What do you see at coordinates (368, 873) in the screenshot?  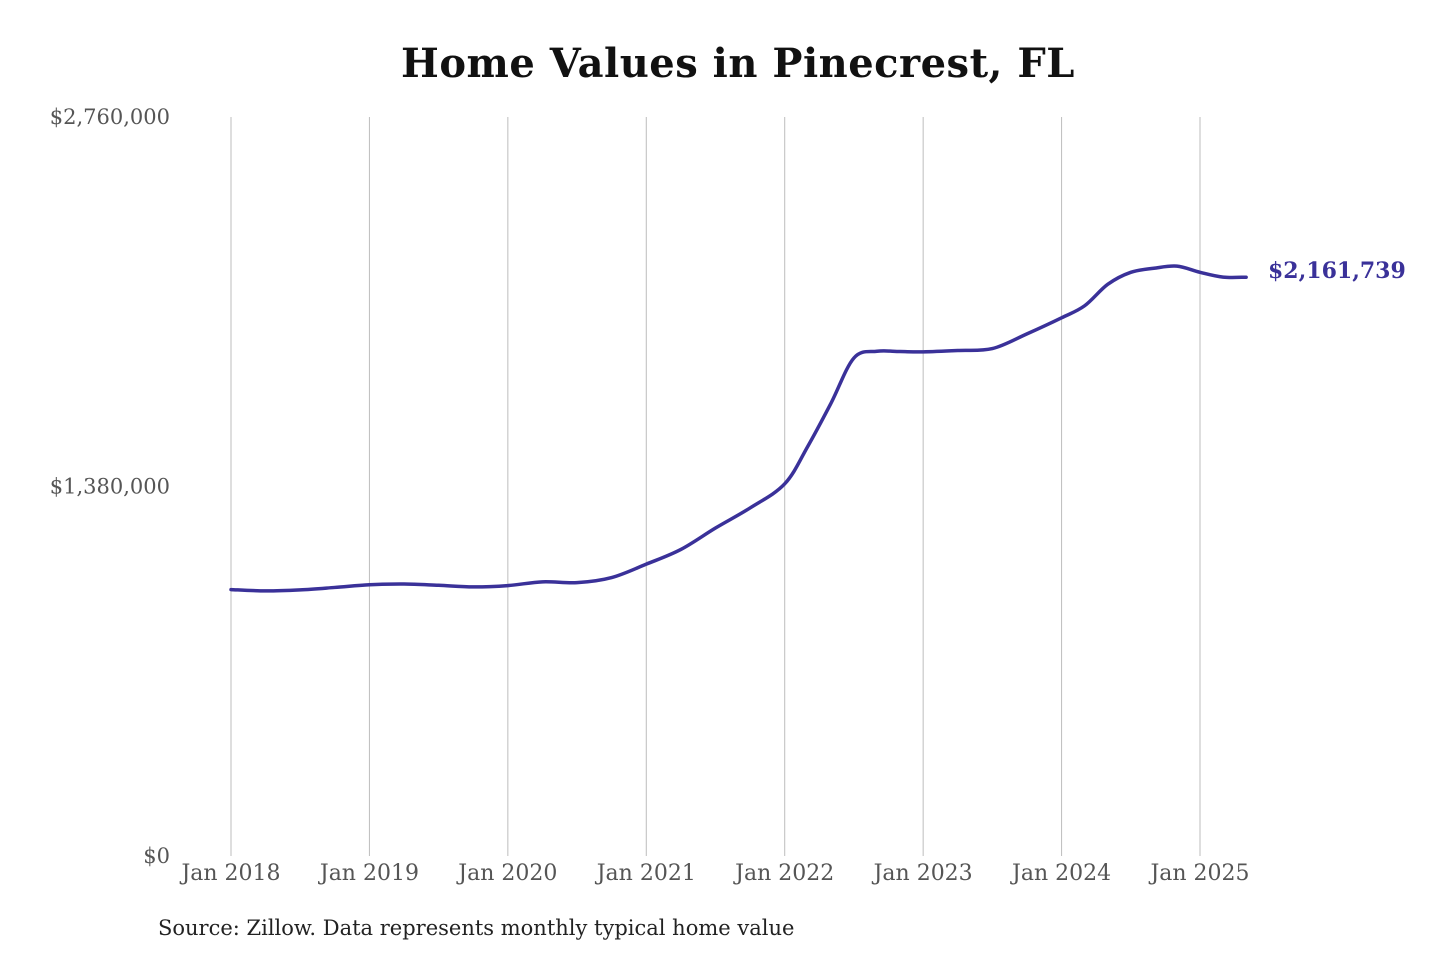 I see `x-tick-label: Jan 2019` at bounding box center [368, 873].